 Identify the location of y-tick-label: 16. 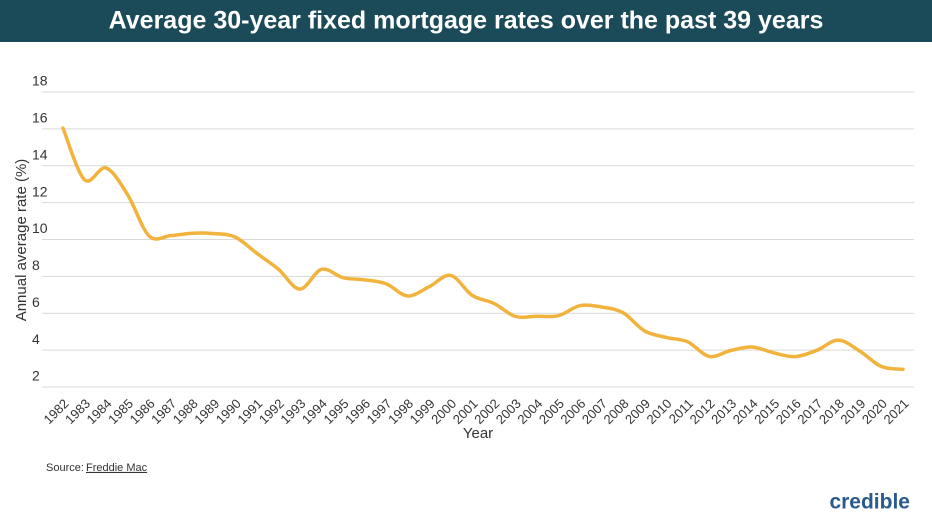
(40, 118).